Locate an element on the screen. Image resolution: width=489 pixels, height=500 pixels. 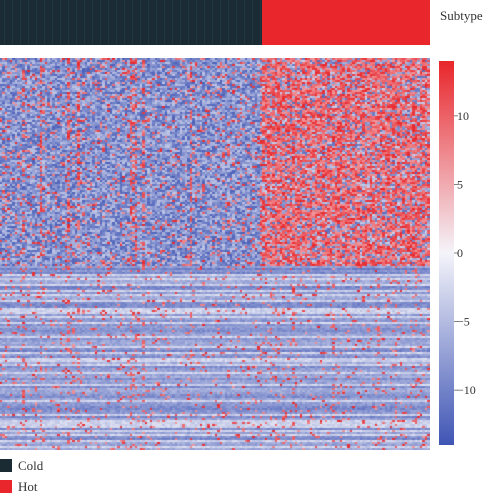
legend-label-hot: Hot is located at coordinates (28, 486).